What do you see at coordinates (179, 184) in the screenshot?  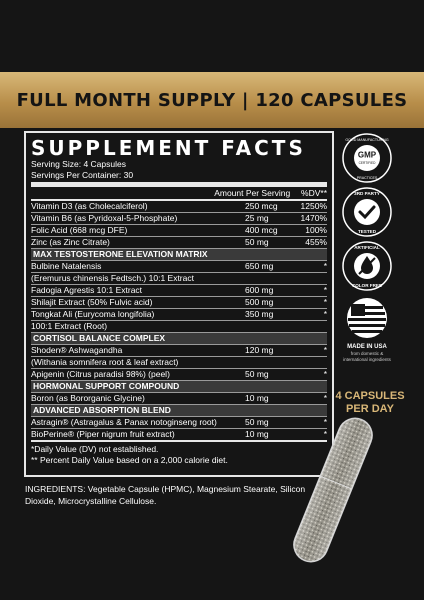 I see `divider-thick` at bounding box center [179, 184].